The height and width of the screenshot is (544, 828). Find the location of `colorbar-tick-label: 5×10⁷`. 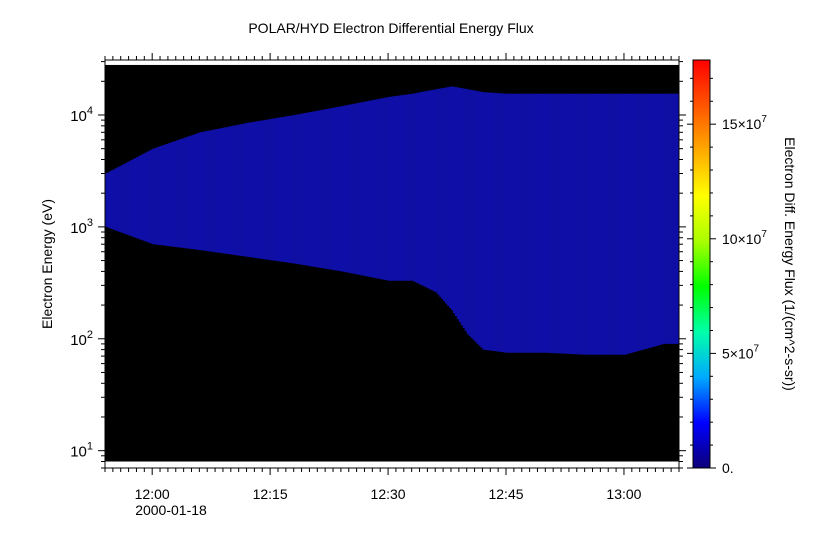

colorbar-tick-label: 5×10⁷ is located at coordinates (741, 352).